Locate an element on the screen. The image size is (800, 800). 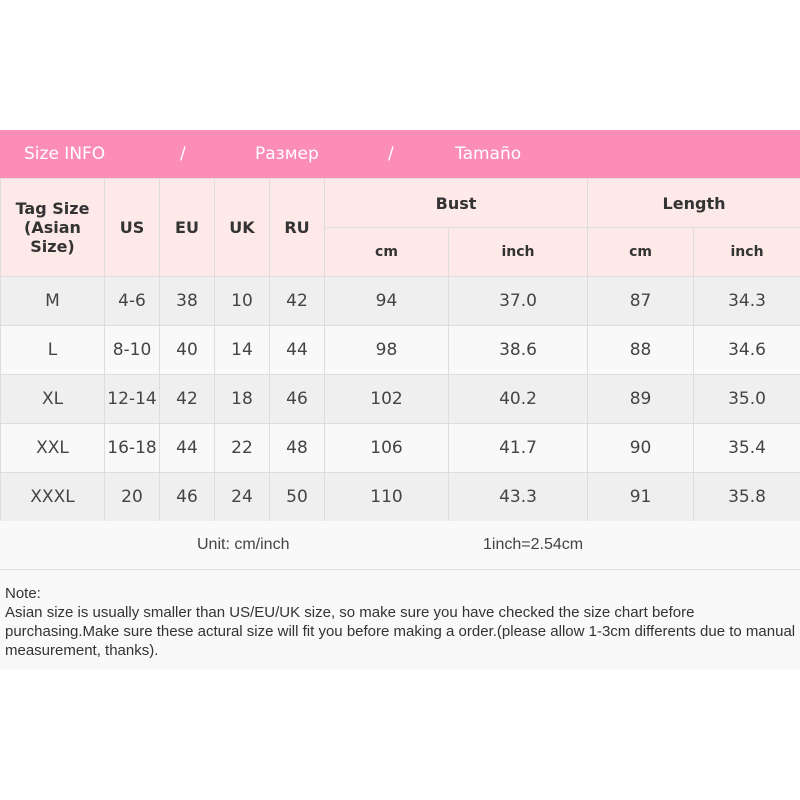
unit-row: Unit: cm/inch 1inch=2.54cm is located at coordinates (400, 545).